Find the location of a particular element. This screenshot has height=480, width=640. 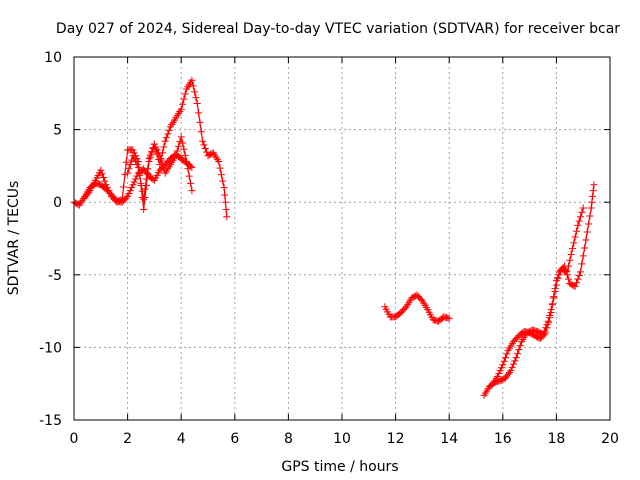

y-tick-label: 10 is located at coordinates (53, 58).